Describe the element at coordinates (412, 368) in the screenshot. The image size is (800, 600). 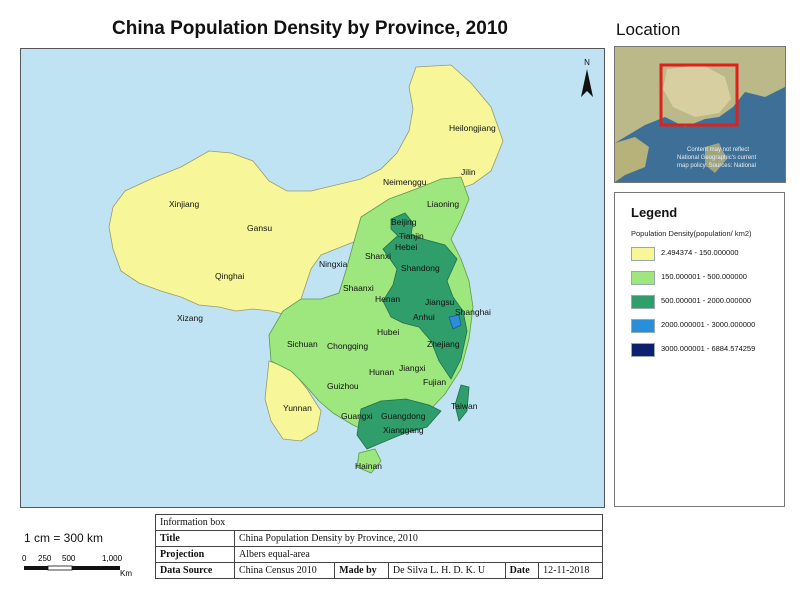
I see `label-jiangxi: Jiangxi` at that location.